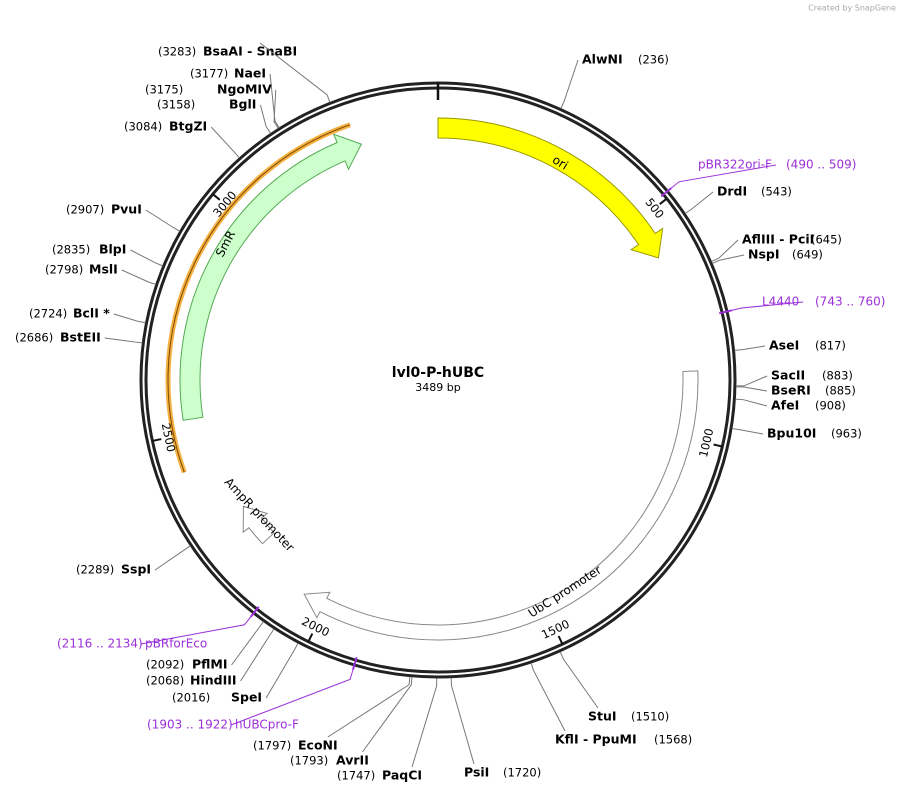 This screenshot has height=795, width=900. What do you see at coordinates (356, 776) in the screenshot?
I see `site-position: (1747)` at bounding box center [356, 776].